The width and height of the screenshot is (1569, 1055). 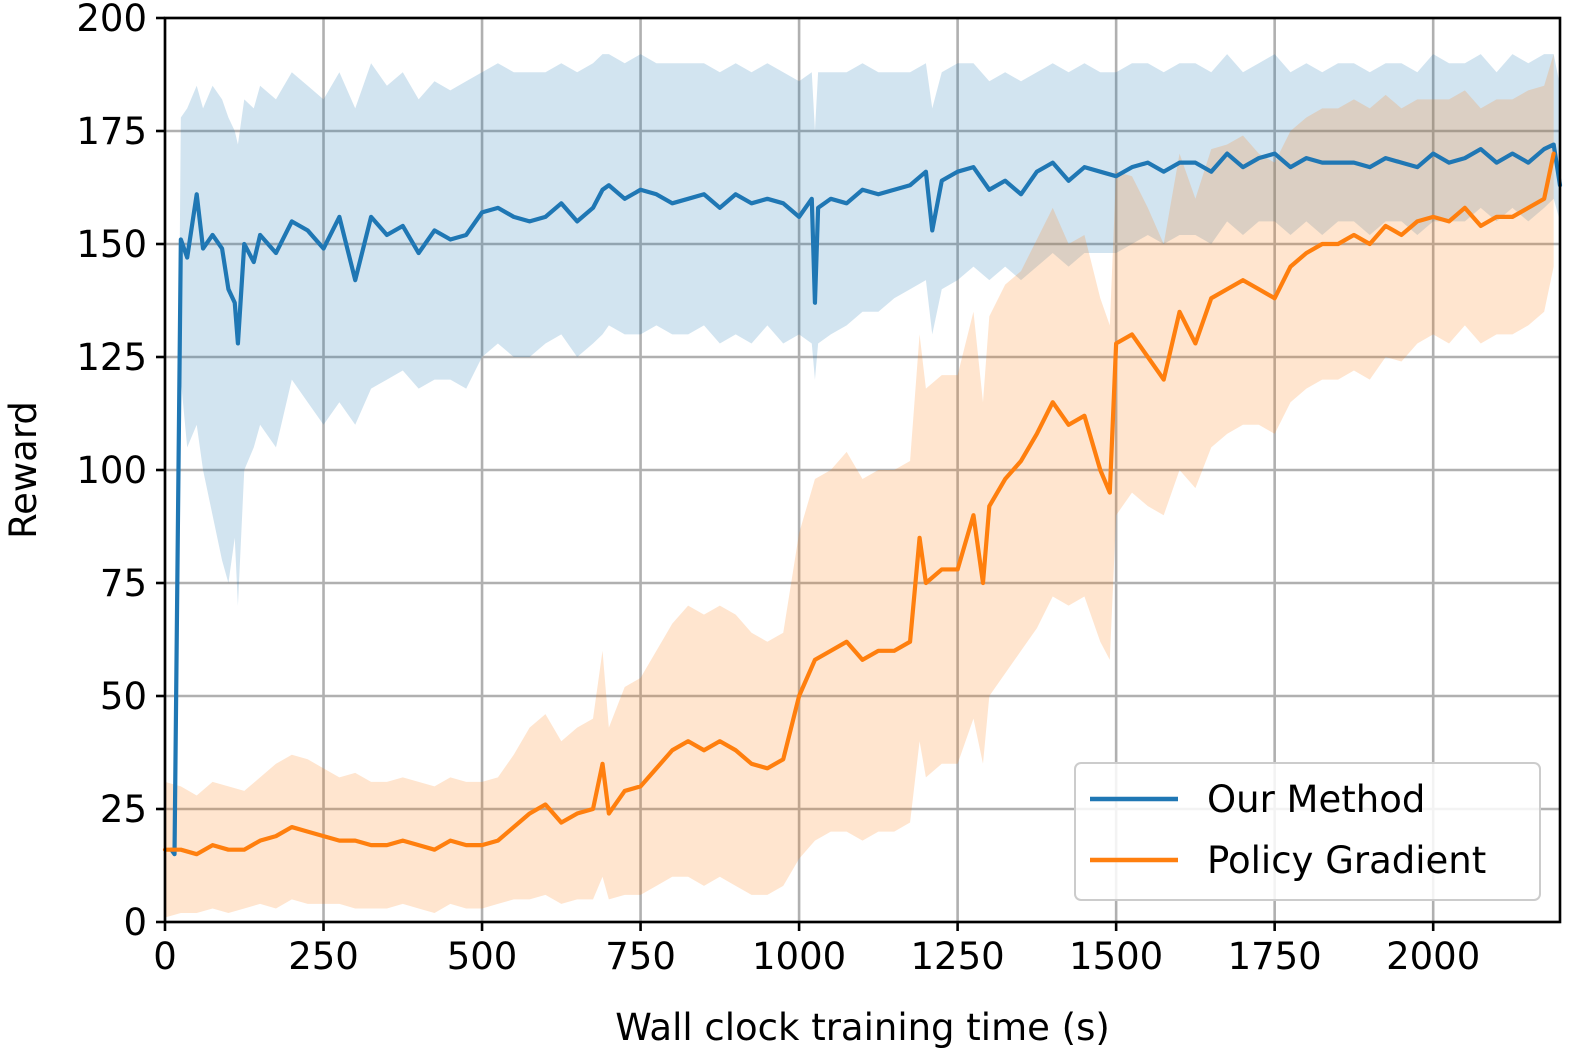 I want to click on x-tick-label-2: 500, so click(x=482, y=956).